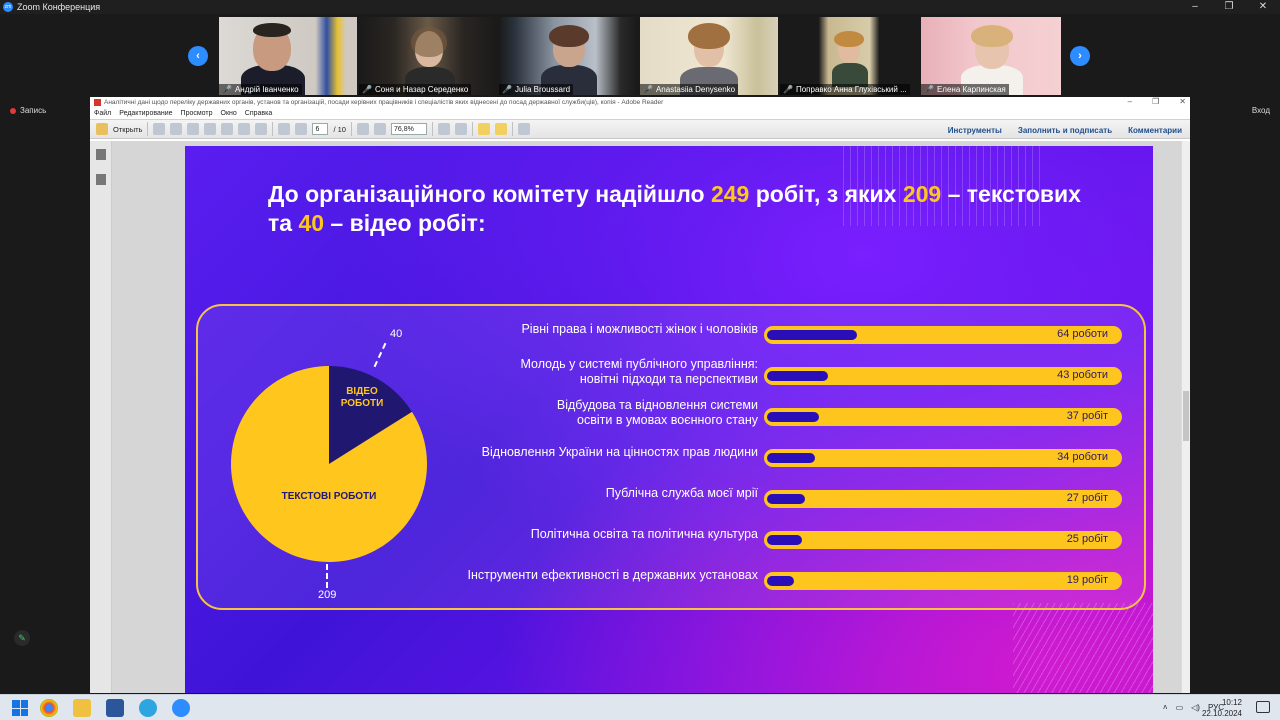 The height and width of the screenshot is (720, 1280). Describe the element at coordinates (258, 113) in the screenshot. I see `menu-help: Справка` at that location.